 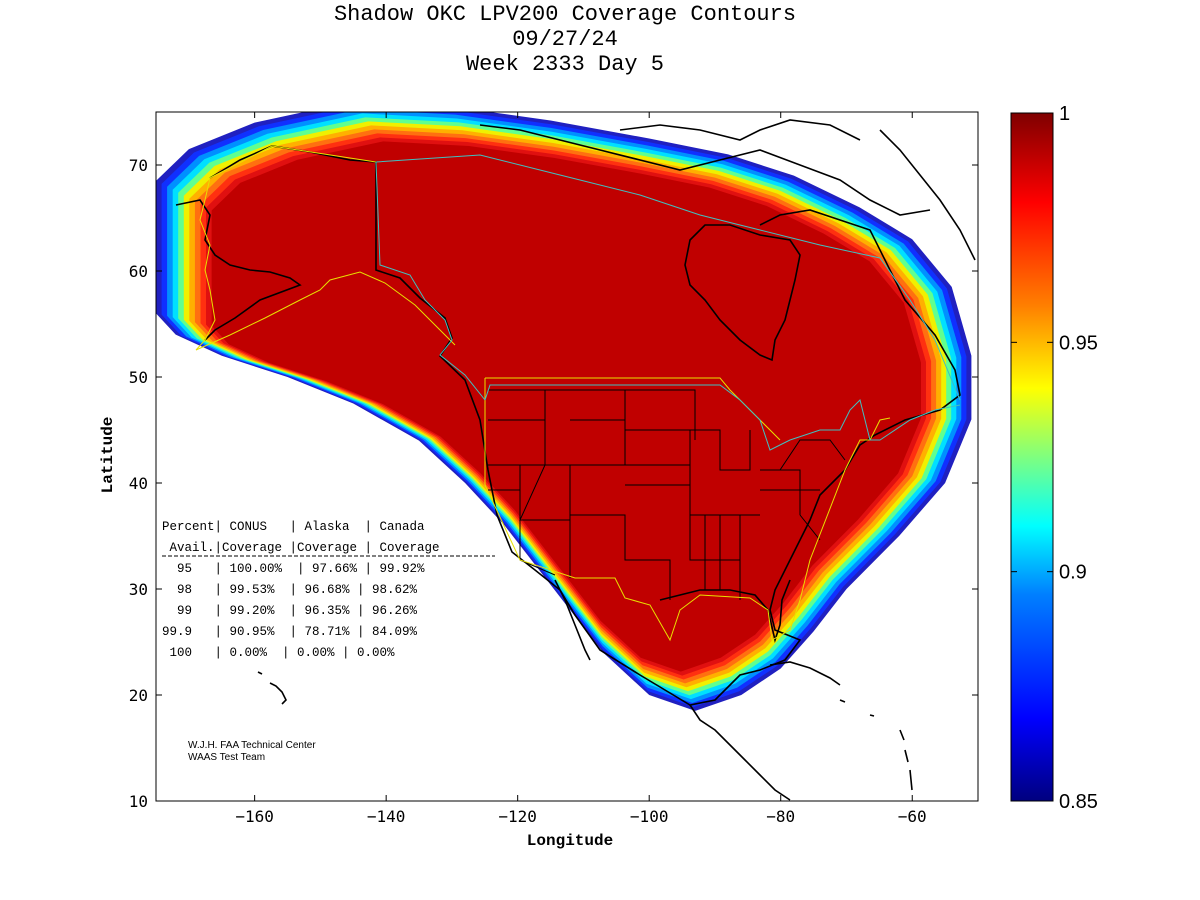 What do you see at coordinates (1032, 457) in the screenshot?
I see `colorbar` at bounding box center [1032, 457].